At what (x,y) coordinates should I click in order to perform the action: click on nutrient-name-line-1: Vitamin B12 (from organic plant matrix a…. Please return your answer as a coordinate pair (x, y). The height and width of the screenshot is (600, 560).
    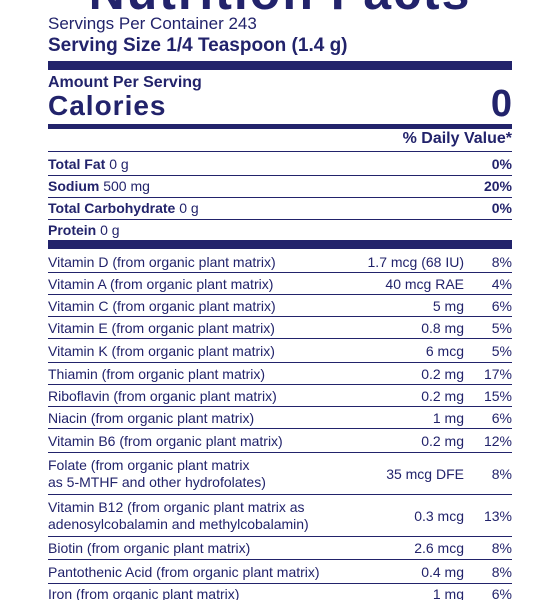
    Looking at the image, I should click on (176, 507).